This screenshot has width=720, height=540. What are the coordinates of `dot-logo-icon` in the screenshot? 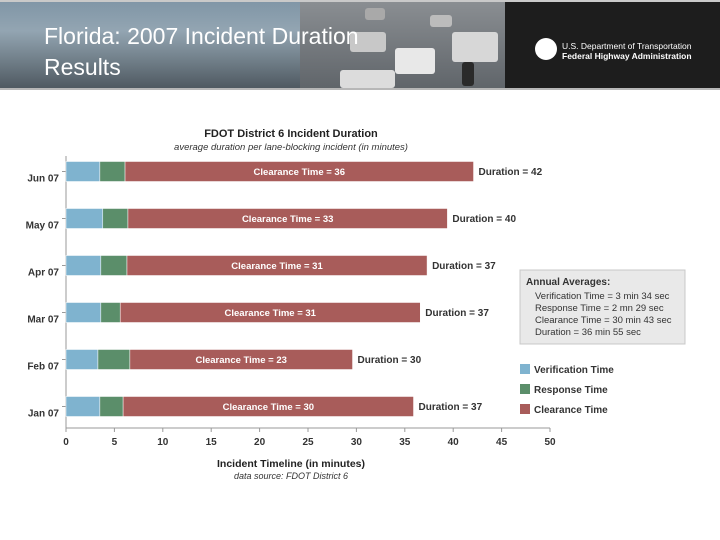 It's located at (546, 49).